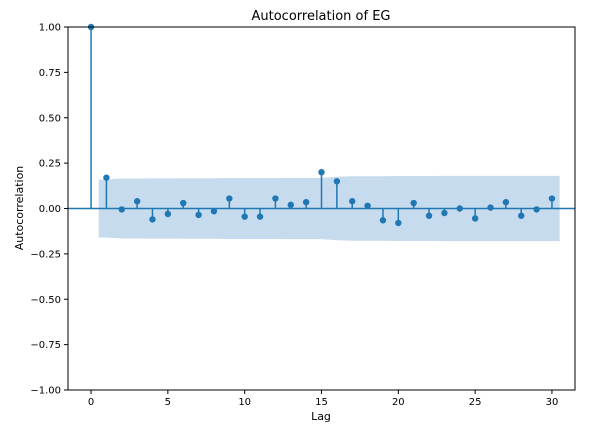 The width and height of the screenshot is (590, 432). What do you see at coordinates (398, 402) in the screenshot?
I see `x-tick-label: 20` at bounding box center [398, 402].